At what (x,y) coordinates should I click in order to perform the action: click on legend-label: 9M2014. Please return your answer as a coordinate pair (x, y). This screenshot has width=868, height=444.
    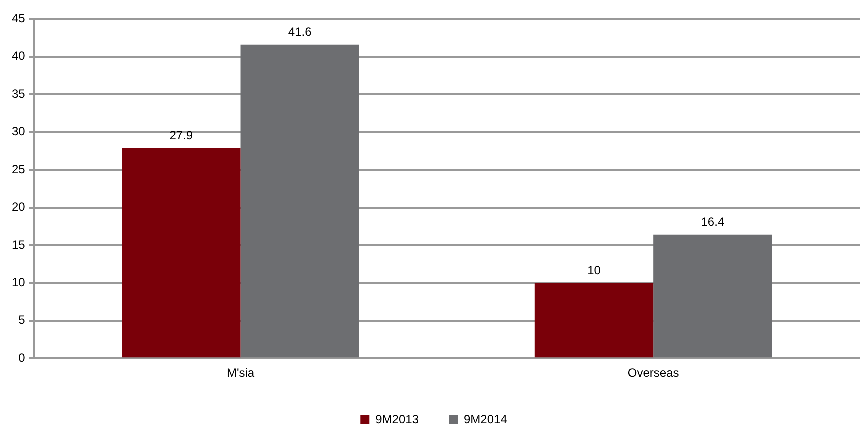
    Looking at the image, I should click on (486, 419).